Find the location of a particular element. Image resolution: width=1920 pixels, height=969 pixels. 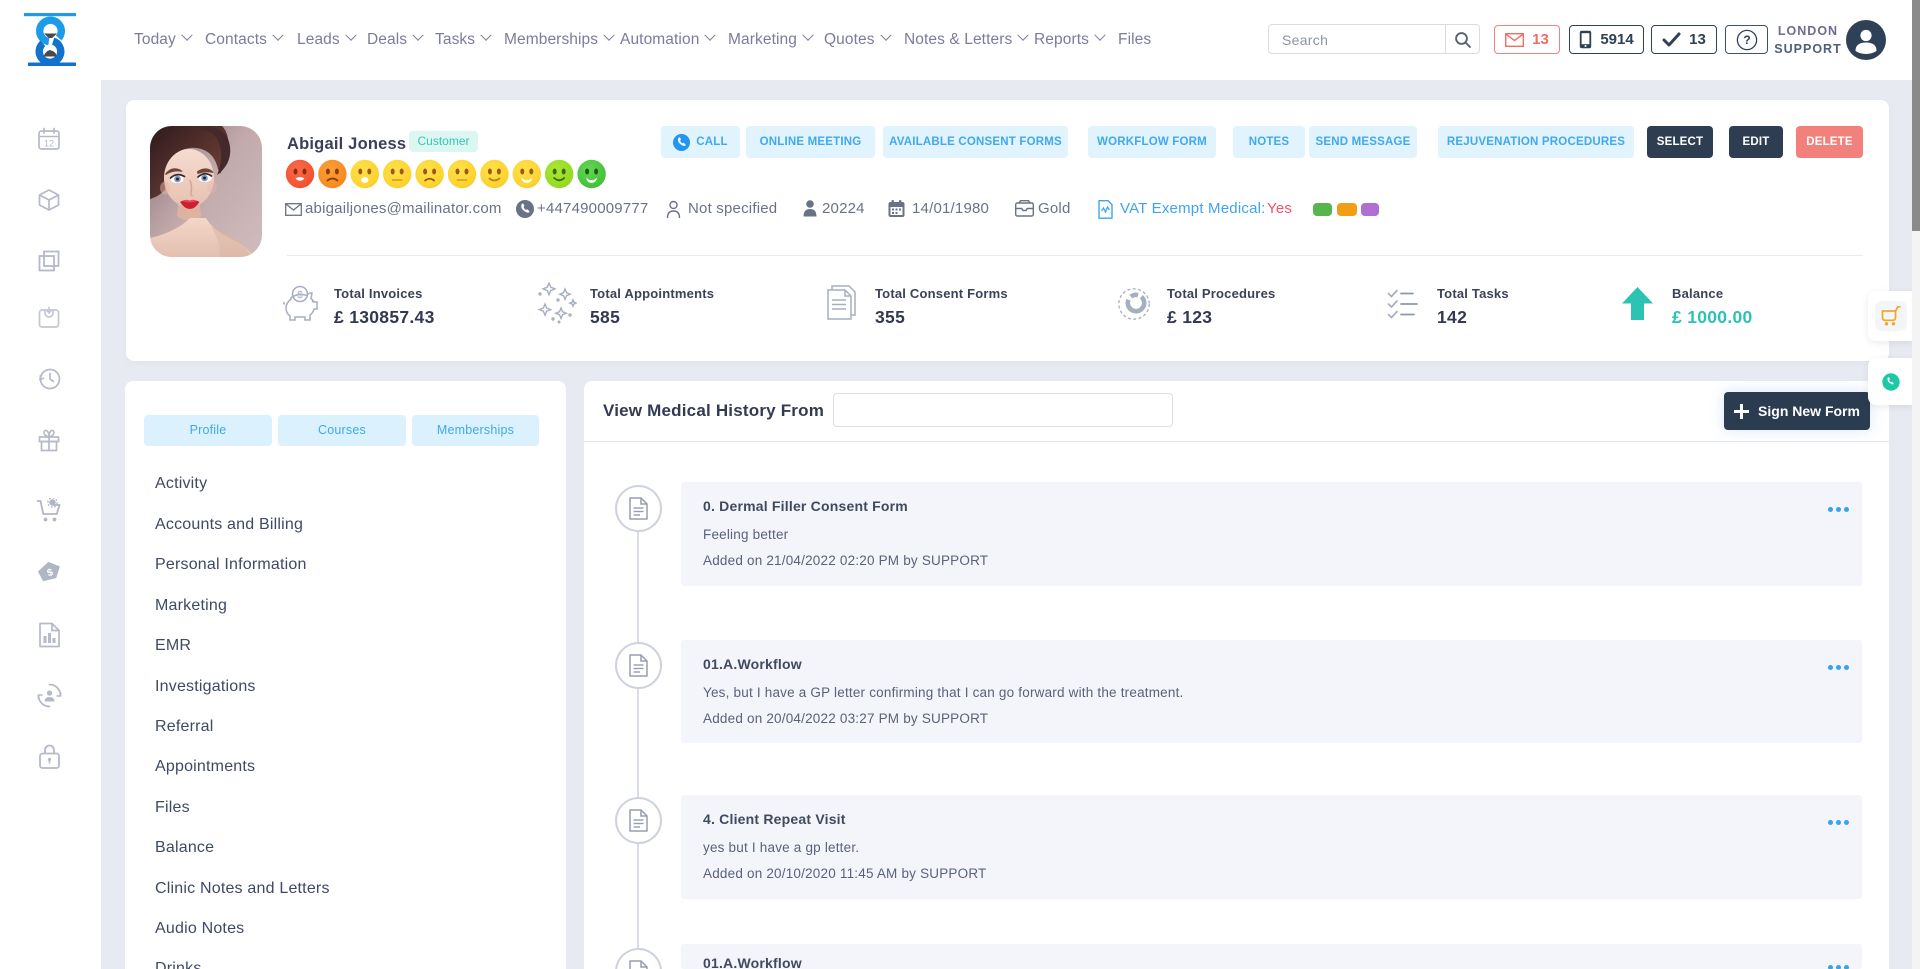

svg-text: 12 is located at coordinates (49, 144).